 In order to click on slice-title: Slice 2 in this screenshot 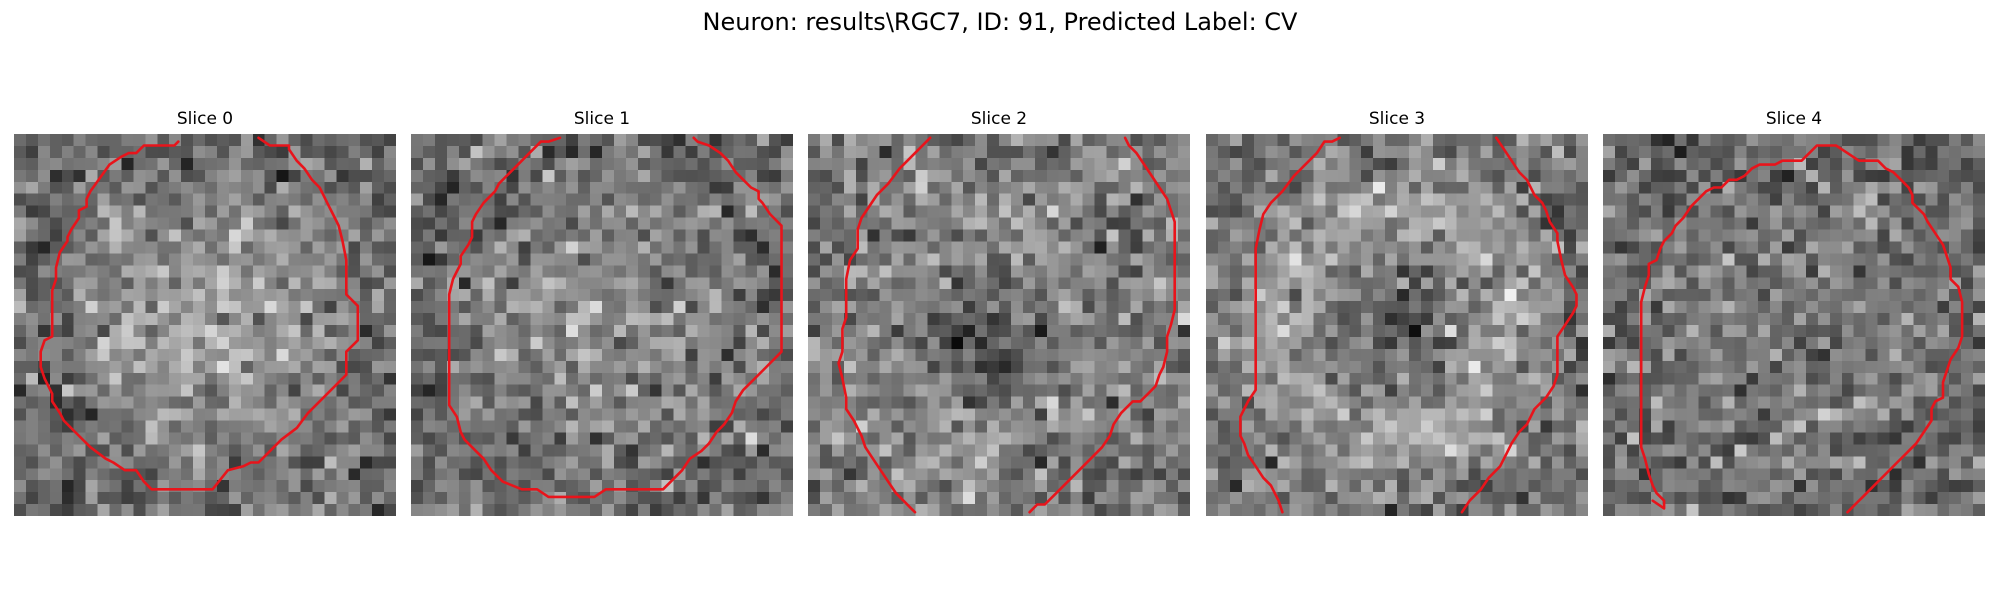, I will do `click(999, 119)`.